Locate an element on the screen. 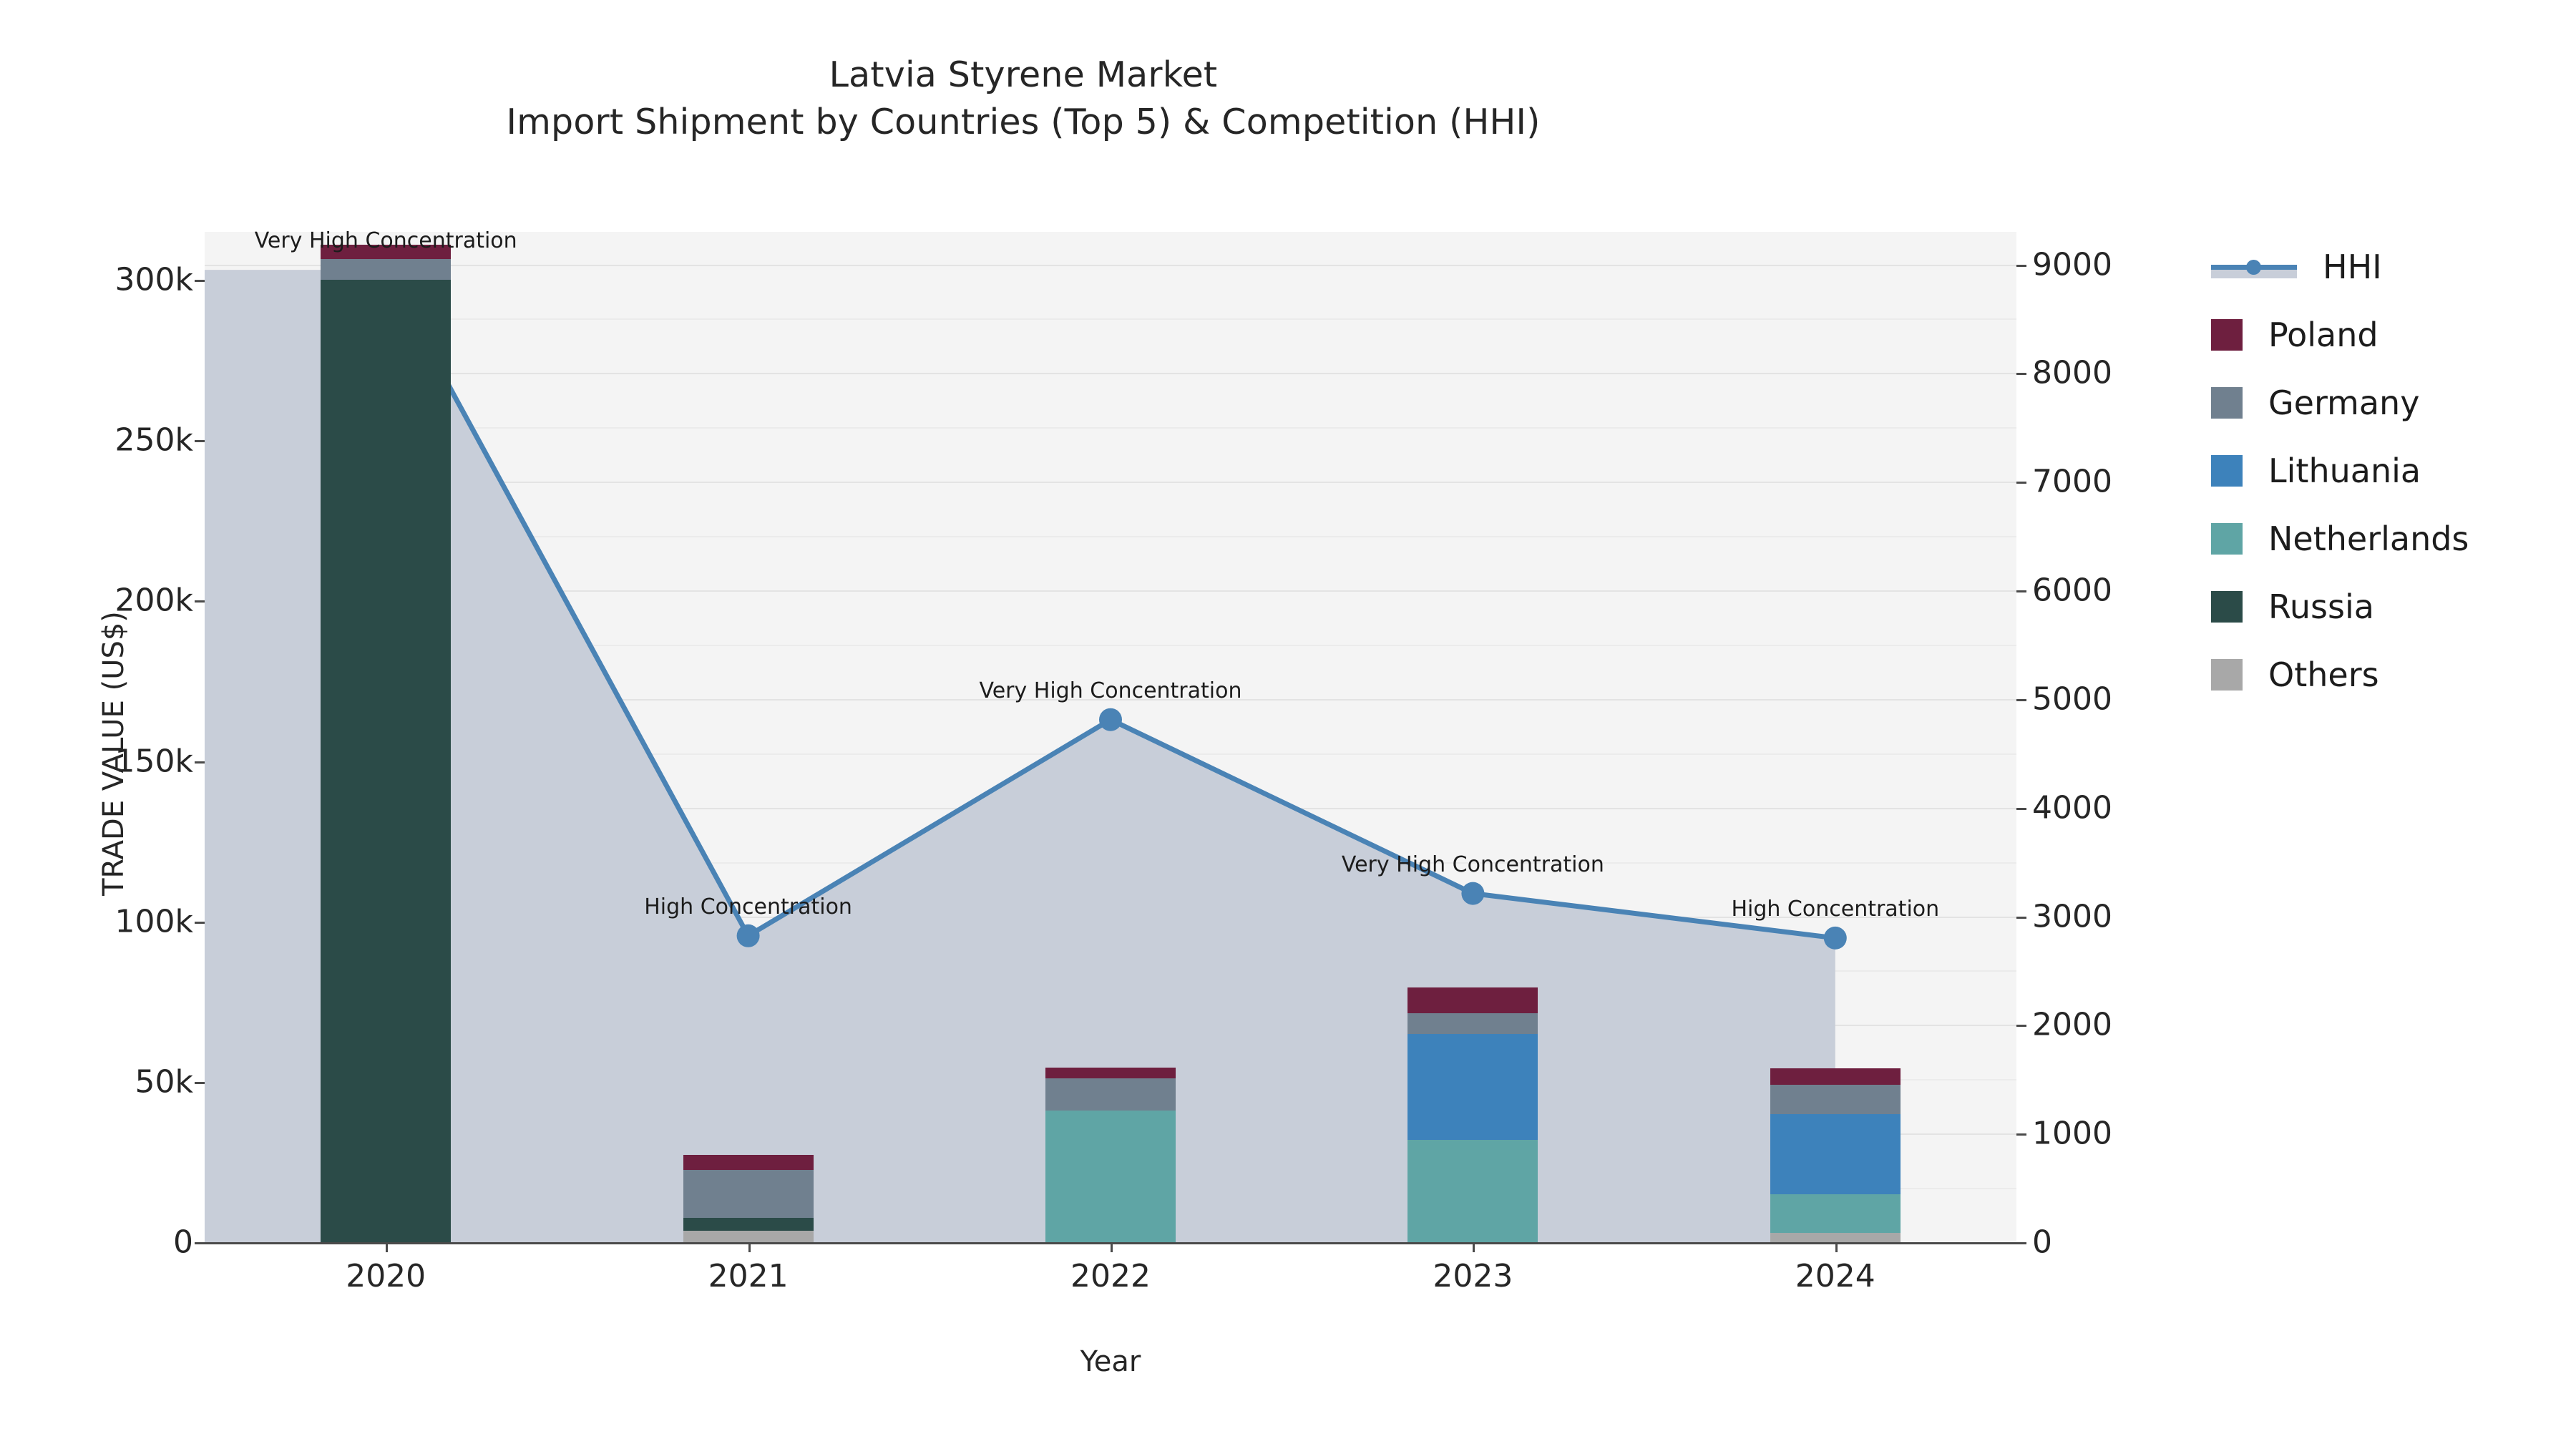 The width and height of the screenshot is (2576, 1449). legend-line-dot is located at coordinates (2253, 267).